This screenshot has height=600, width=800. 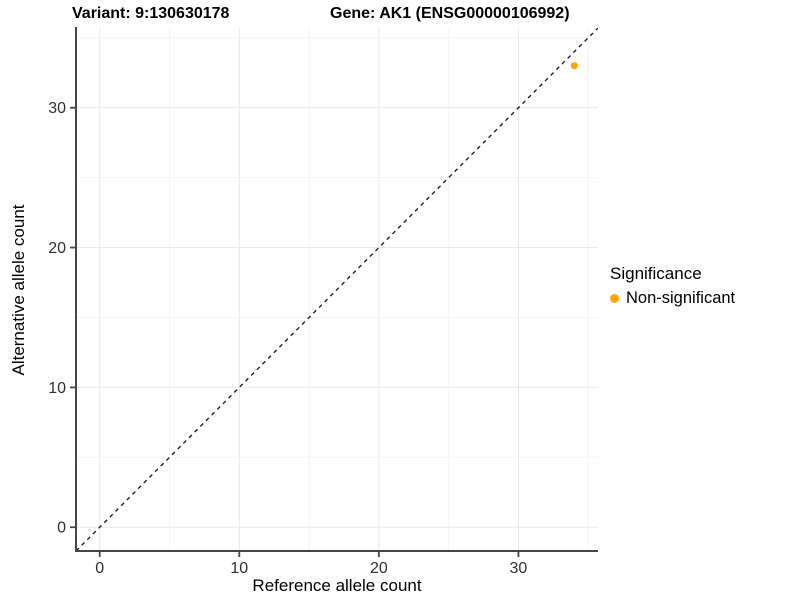 I want to click on legend-item-label: Non-significant, so click(x=681, y=298).